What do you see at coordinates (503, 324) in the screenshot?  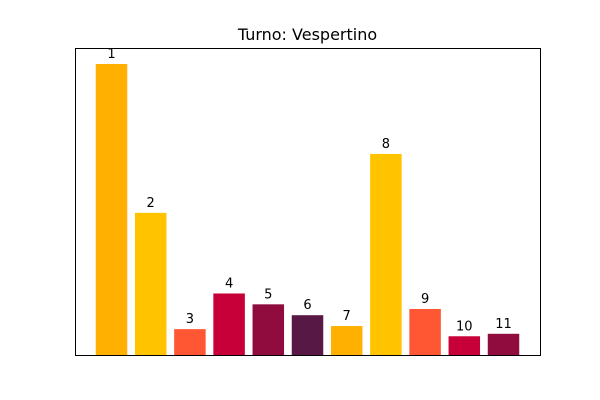 I see `bar-label-11: 11` at bounding box center [503, 324].